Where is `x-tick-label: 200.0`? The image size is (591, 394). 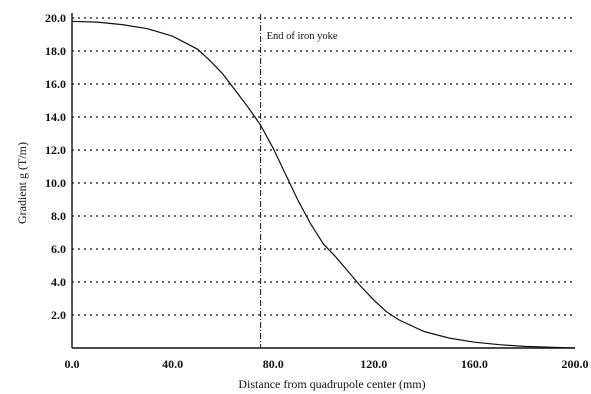 x-tick-label: 200.0 is located at coordinates (575, 364).